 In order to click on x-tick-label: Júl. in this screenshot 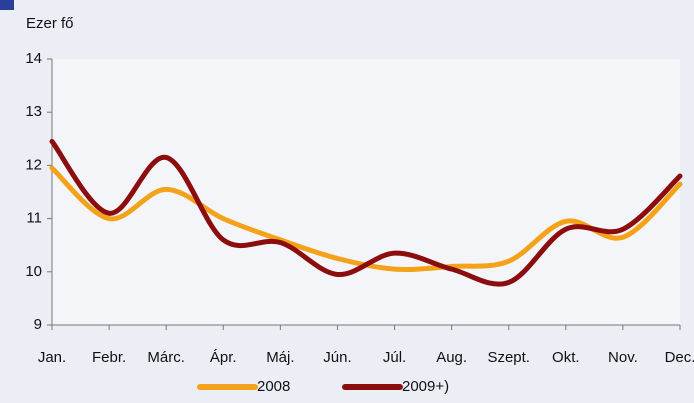, I will do `click(394, 357)`.